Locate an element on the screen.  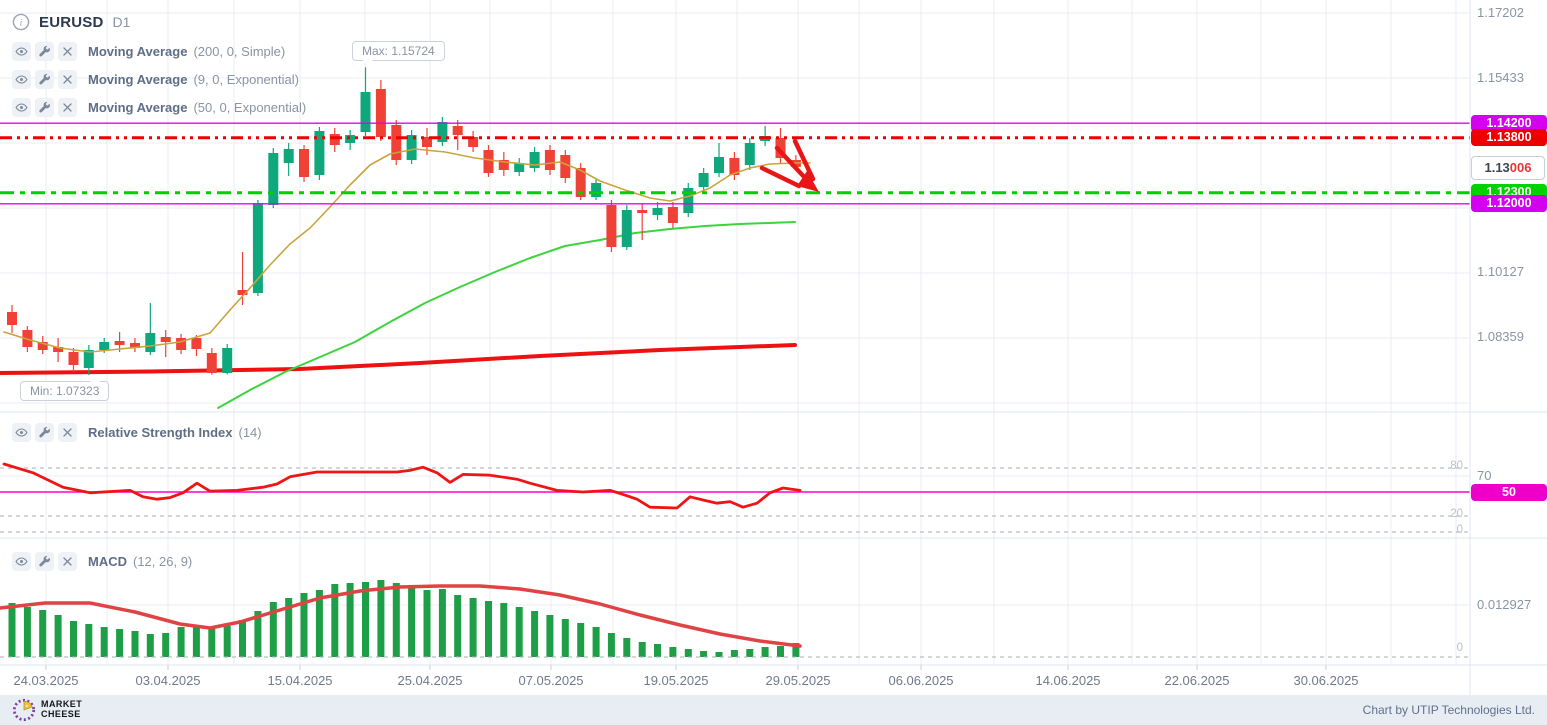
max-price-label: Max: 1.15724 is located at coordinates (398, 51).